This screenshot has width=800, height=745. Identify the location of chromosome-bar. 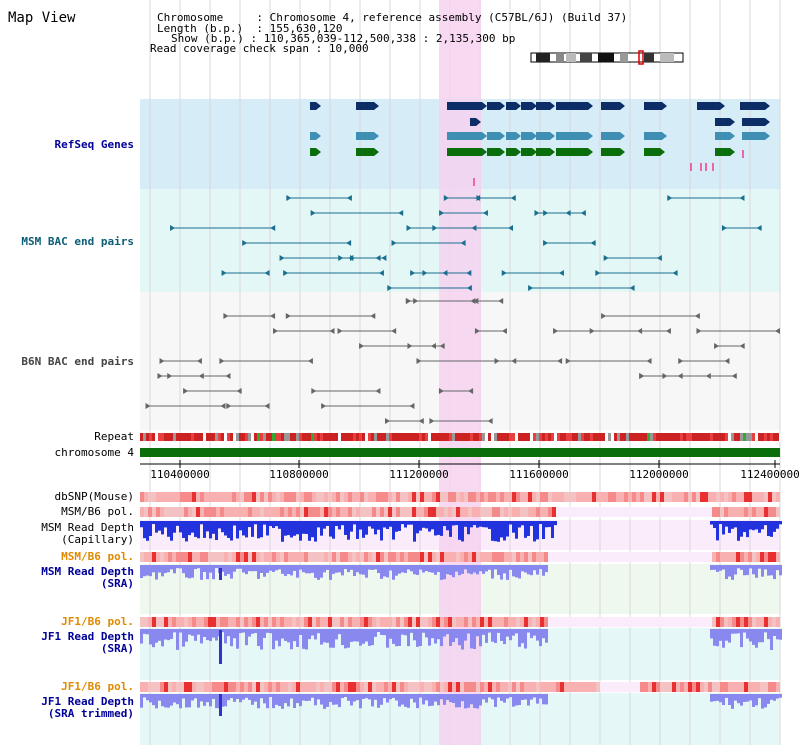
(460, 452).